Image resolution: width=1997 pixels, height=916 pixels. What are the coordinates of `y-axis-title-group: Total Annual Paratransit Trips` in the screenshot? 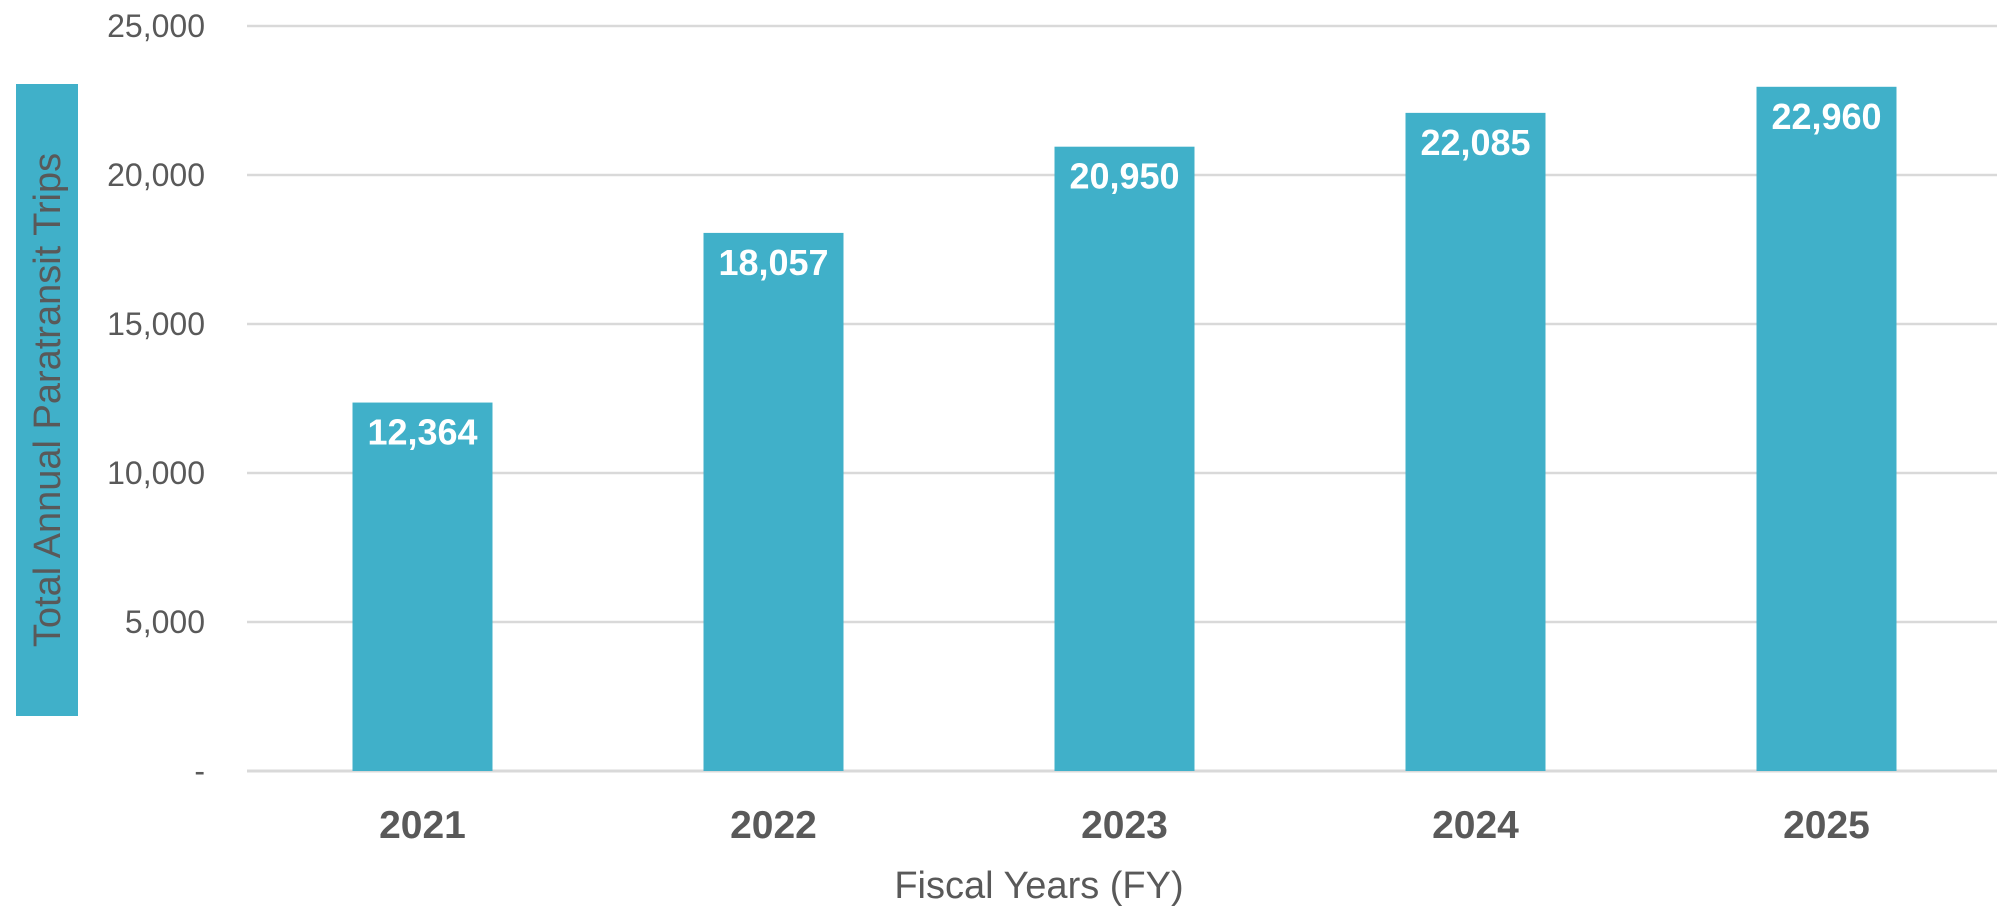 It's located at (47, 400).